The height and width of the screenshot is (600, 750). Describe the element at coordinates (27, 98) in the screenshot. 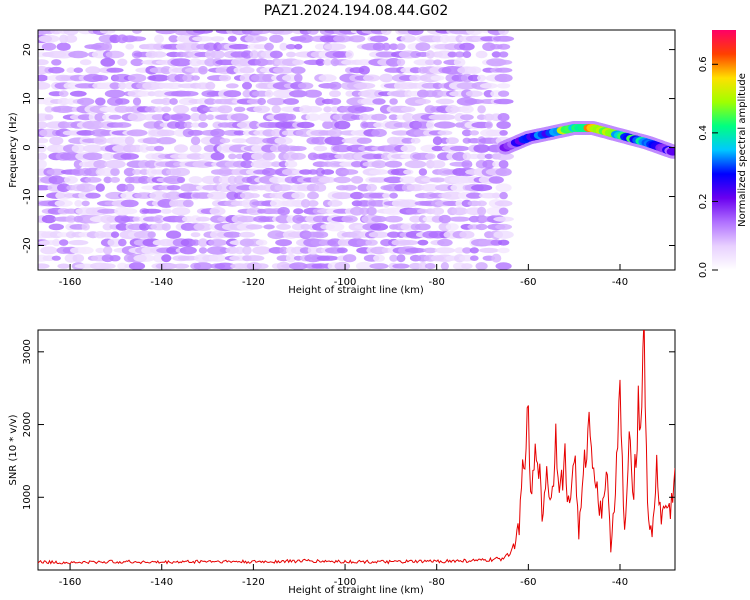

I see `y-tick-label: 10` at that location.